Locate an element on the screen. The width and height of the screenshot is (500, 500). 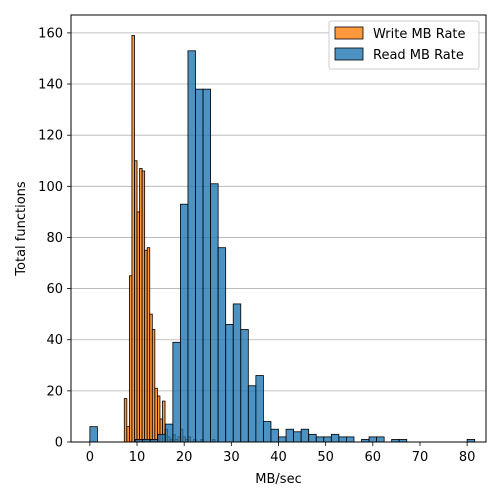
x-tick-label: 60 is located at coordinates (373, 457).